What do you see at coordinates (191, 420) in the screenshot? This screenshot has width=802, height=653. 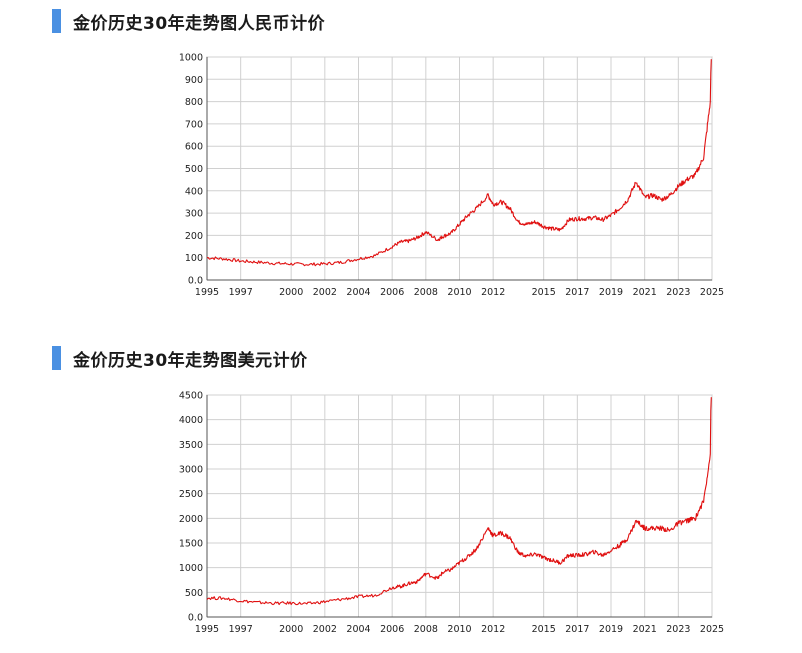 I see `y-tick-label: 4000` at bounding box center [191, 420].